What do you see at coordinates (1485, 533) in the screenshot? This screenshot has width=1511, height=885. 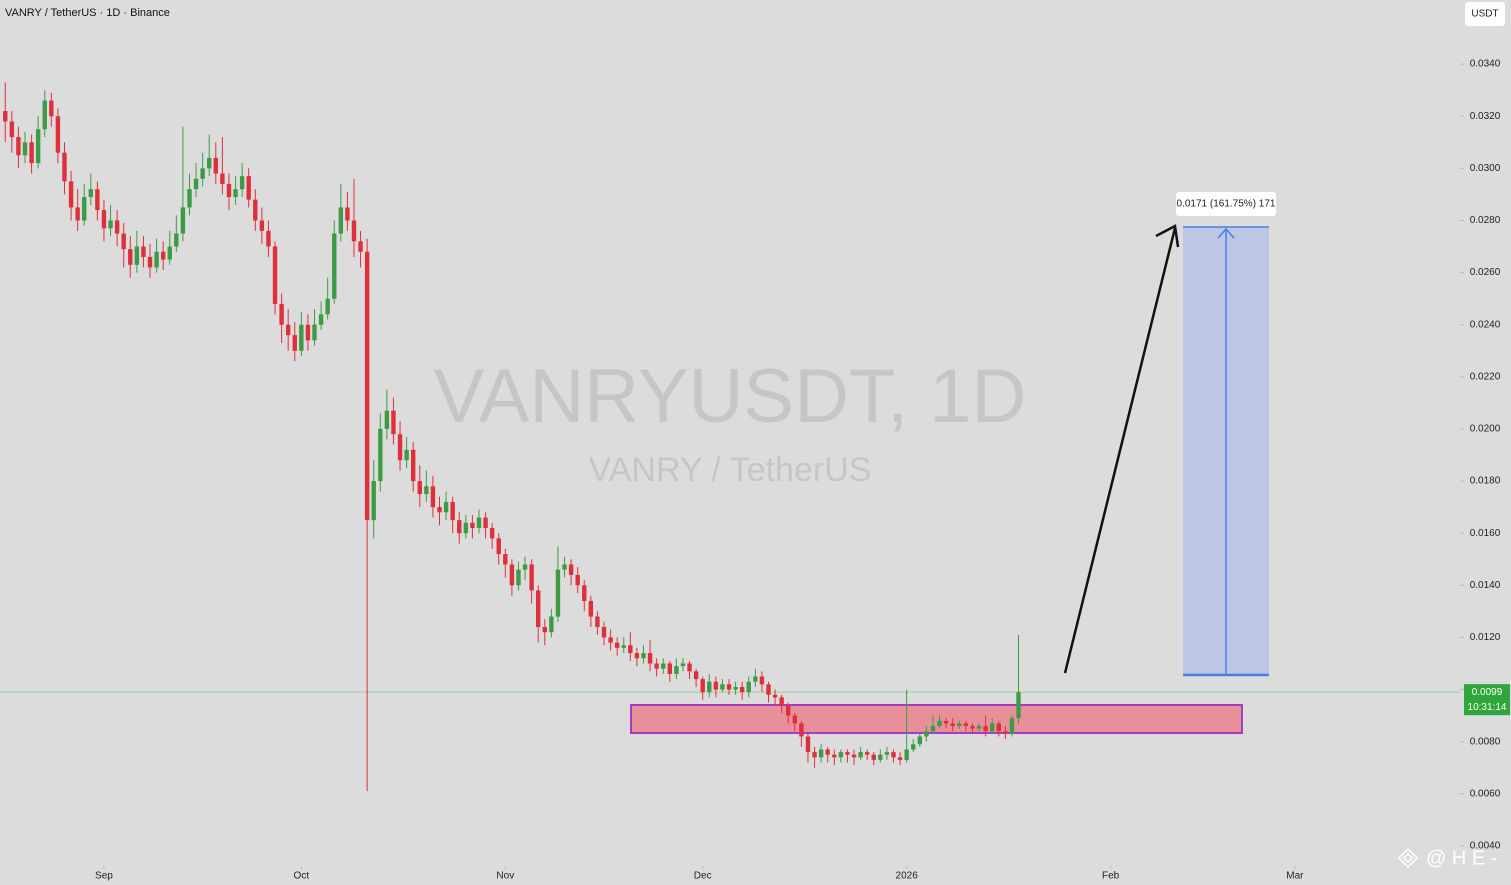 I see `y-tick-label: 0.0160` at bounding box center [1485, 533].